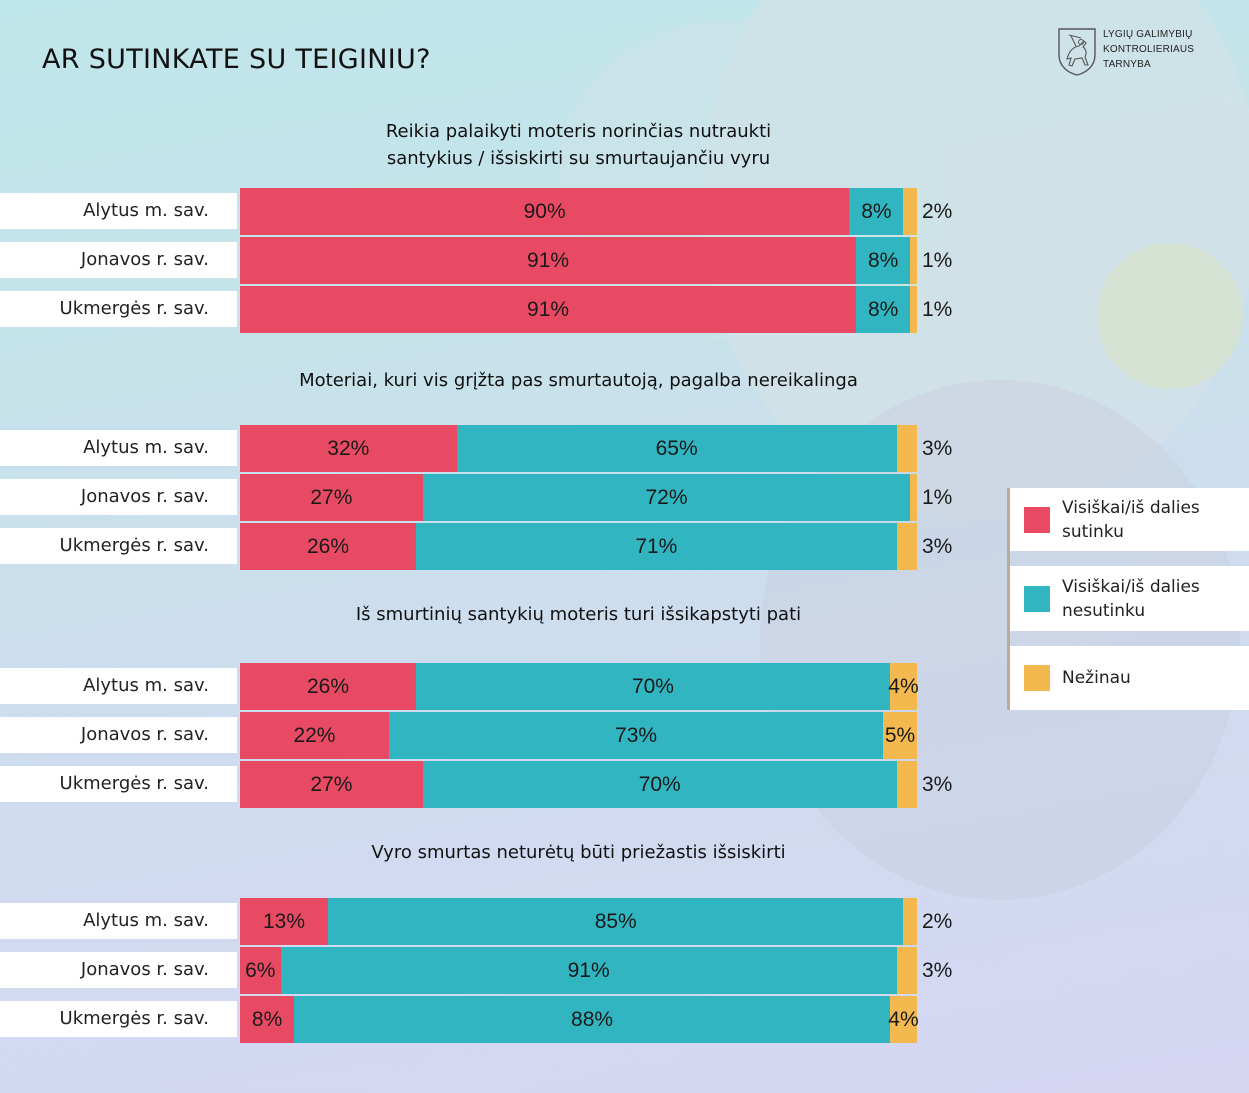 The height and width of the screenshot is (1093, 1249). What do you see at coordinates (236, 59) in the screenshot?
I see `page-title: AR SUTINKATE SU TEIGINIU?` at bounding box center [236, 59].